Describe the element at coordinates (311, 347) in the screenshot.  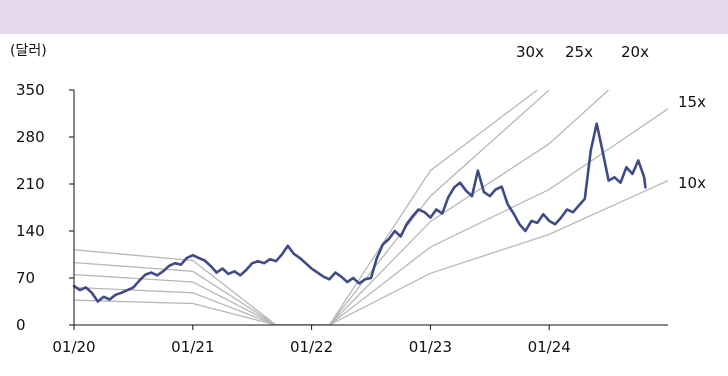
I see `x-tick-label: 01/22` at that location.